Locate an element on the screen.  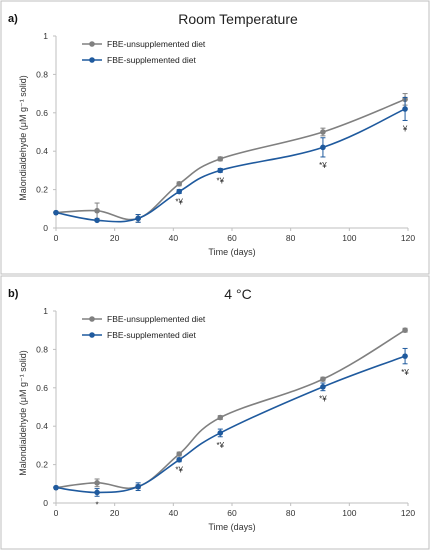
panel-label: b) is located at coordinates (13, 294).